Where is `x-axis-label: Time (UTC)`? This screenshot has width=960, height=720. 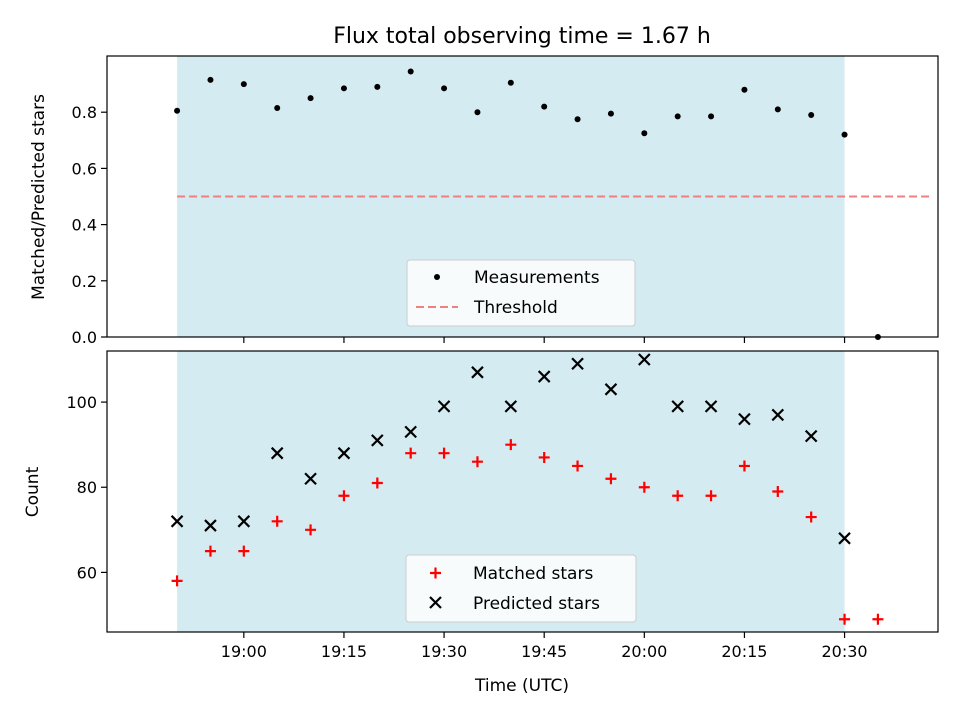 x-axis-label: Time (UTC) is located at coordinates (521, 686).